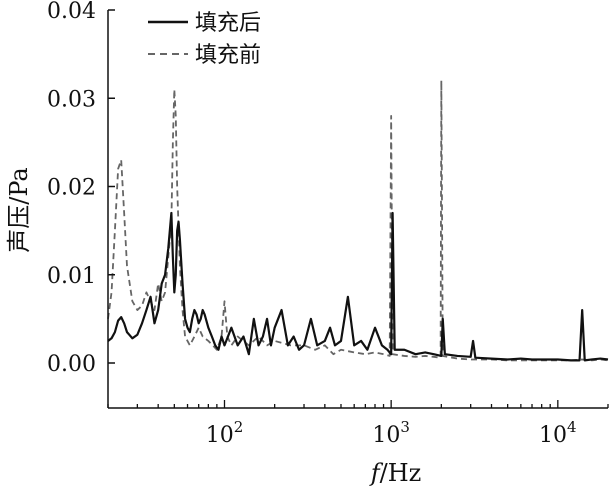  What do you see at coordinates (71, 188) in the screenshot?
I see `y-tick-label: 0.02` at bounding box center [71, 188].